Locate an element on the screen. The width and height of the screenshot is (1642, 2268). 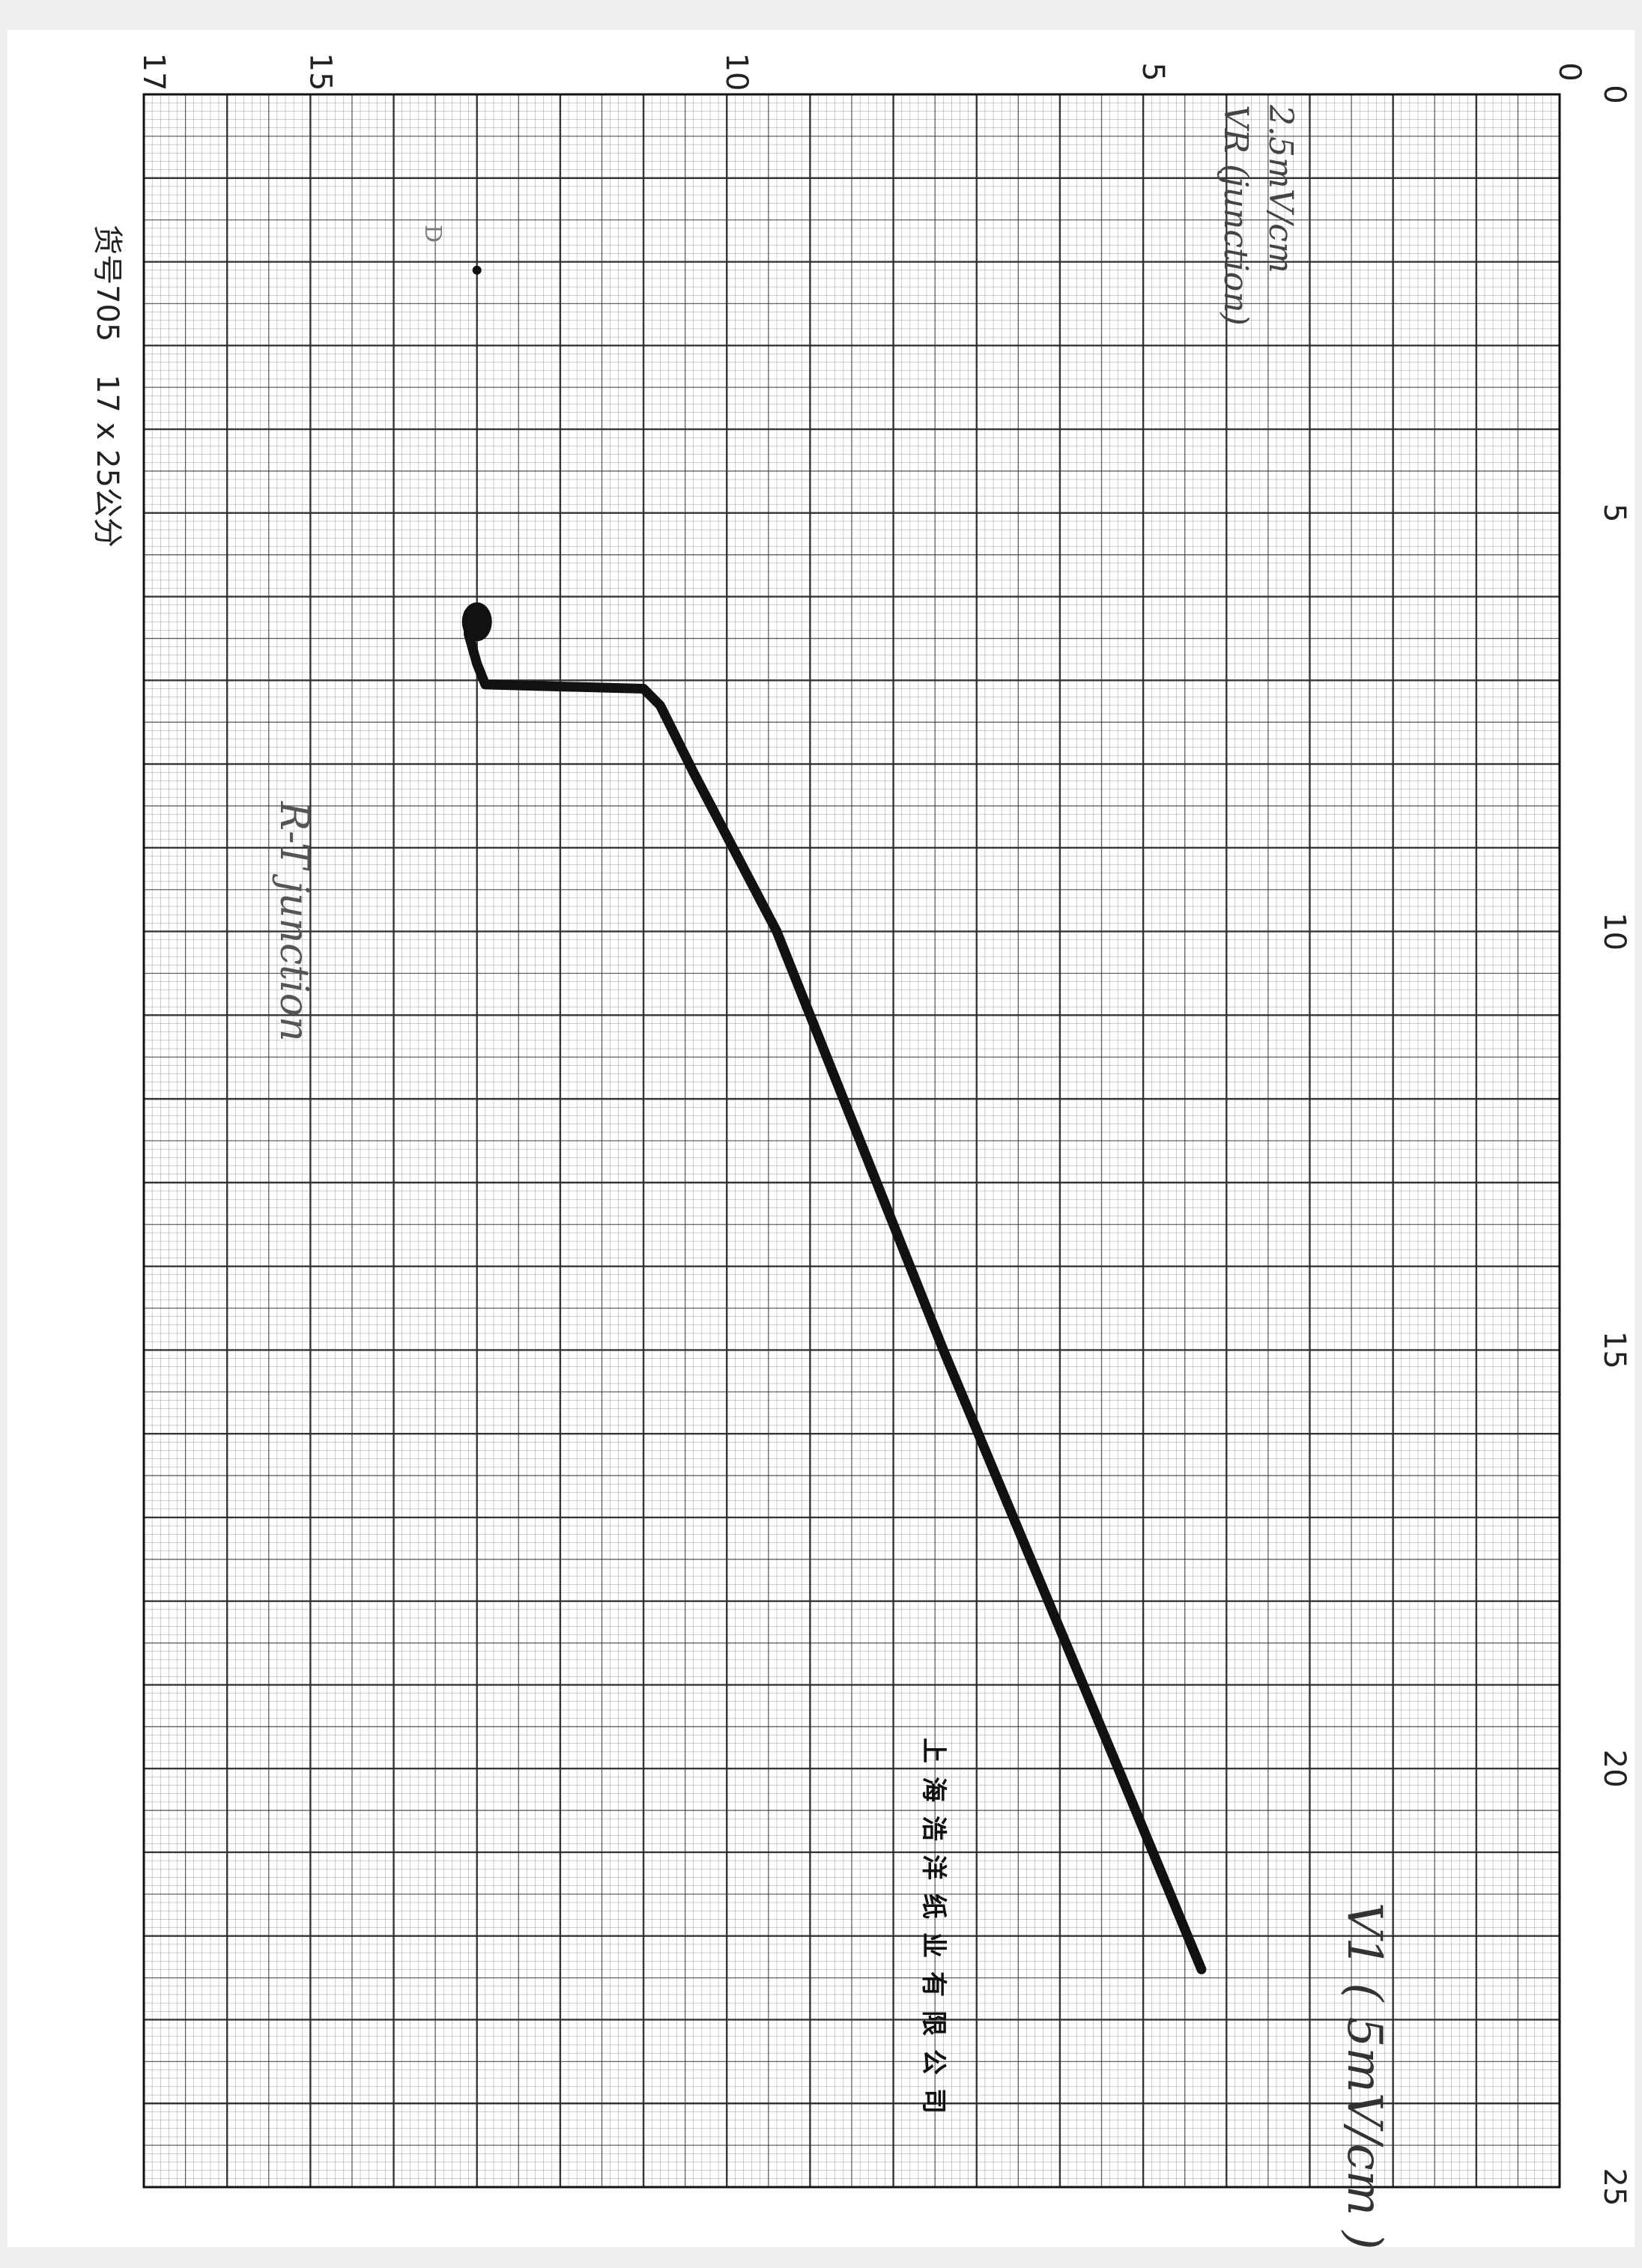
x-tick-label: 15 is located at coordinates (1614, 1350).